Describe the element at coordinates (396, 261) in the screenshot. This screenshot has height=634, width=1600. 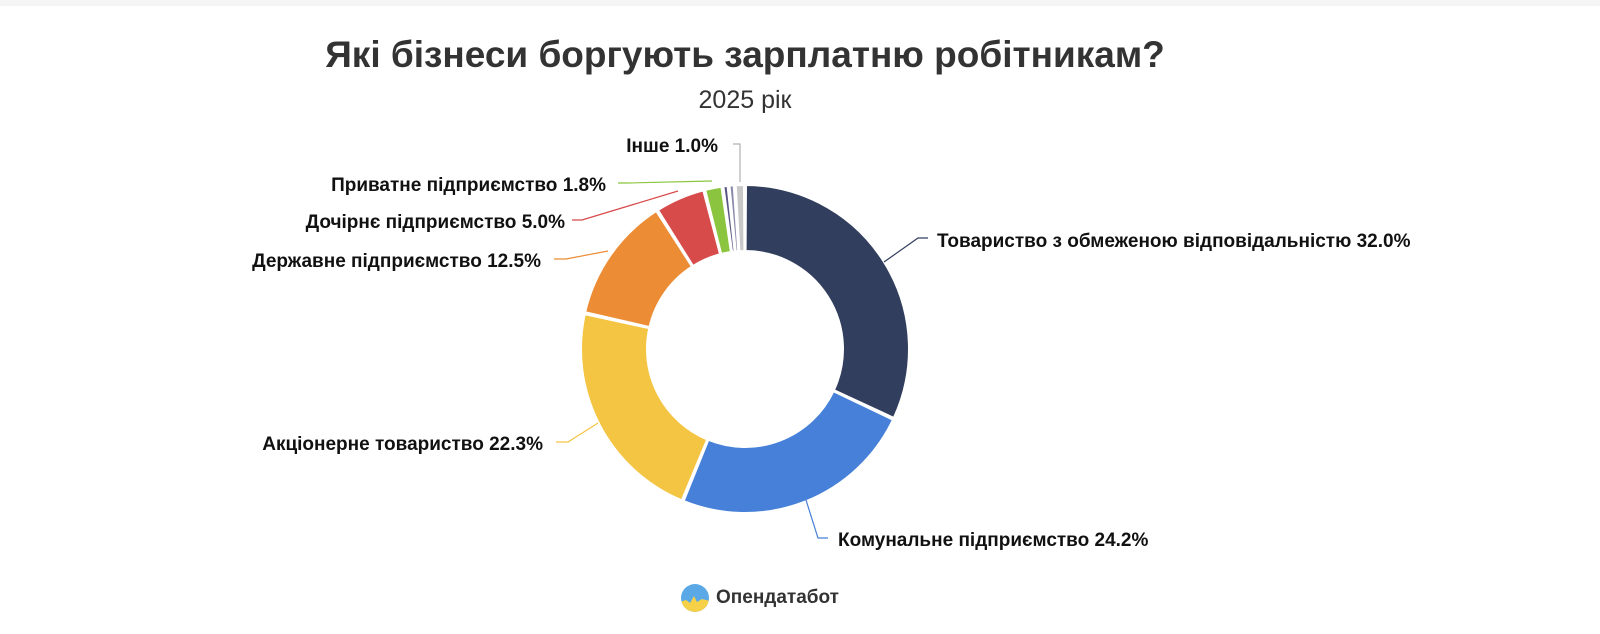
I see `slice-label: Державне підприємство 12.5%` at that location.